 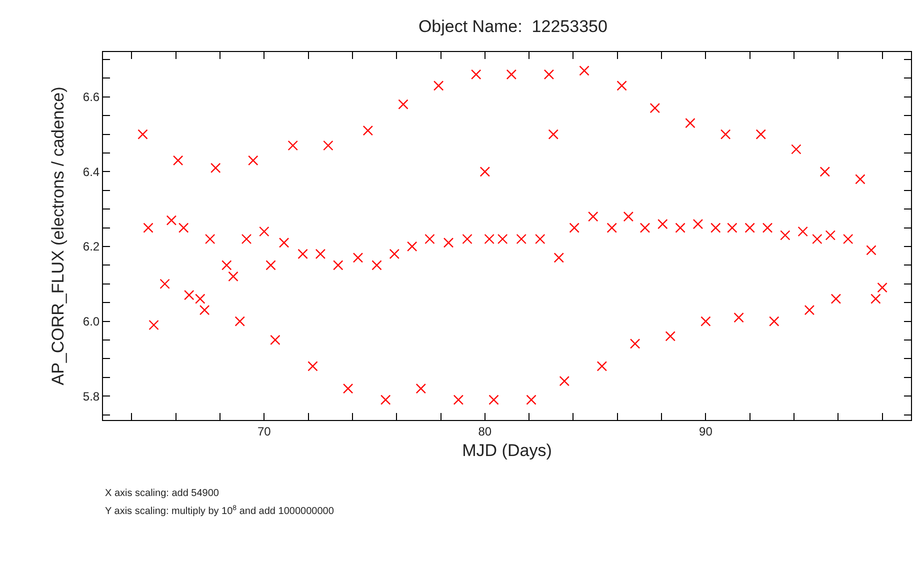 I want to click on y-tick-label: 5.8, so click(x=91, y=396).